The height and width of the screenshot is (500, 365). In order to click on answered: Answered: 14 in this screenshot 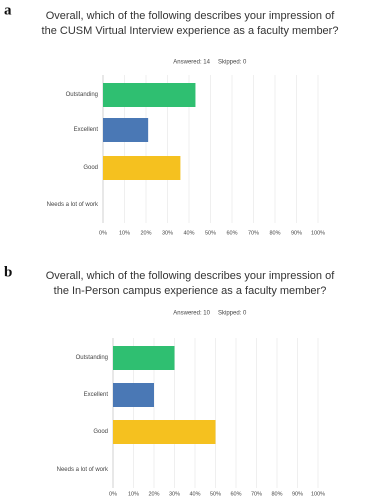, I will do `click(191, 63)`.